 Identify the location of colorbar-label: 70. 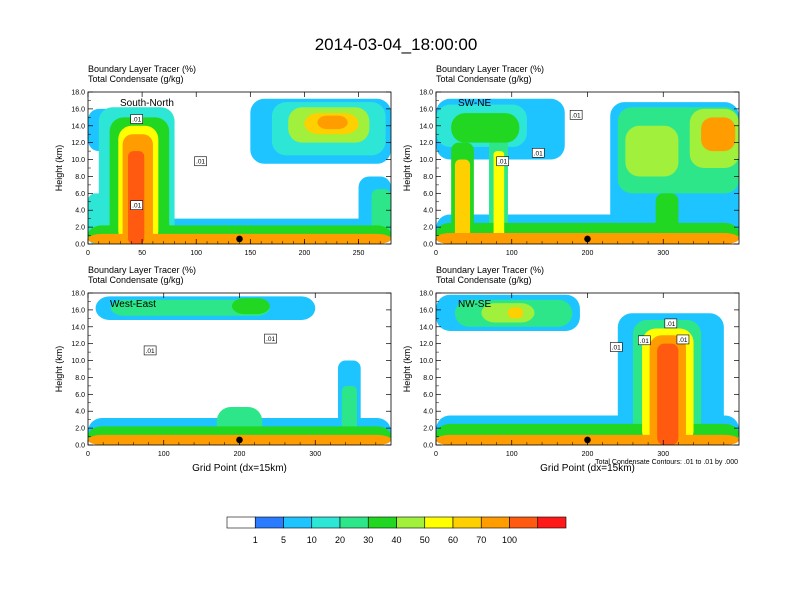
(481, 540).